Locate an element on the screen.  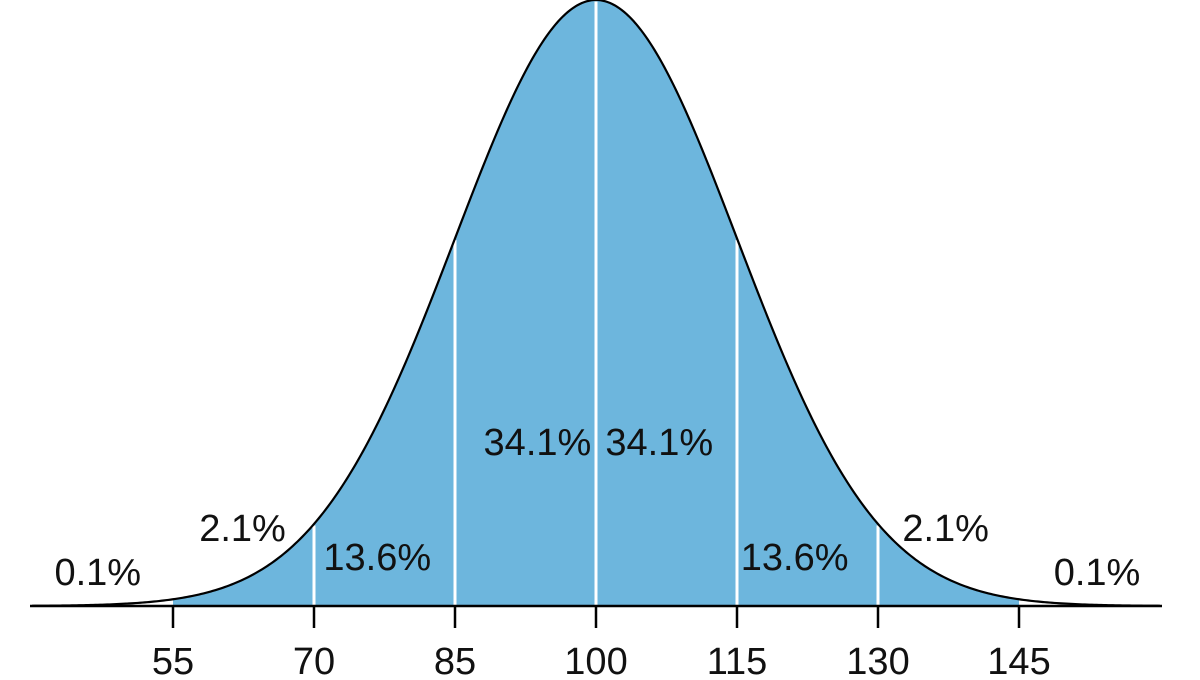
x-tick-label: 85 is located at coordinates (455, 658).